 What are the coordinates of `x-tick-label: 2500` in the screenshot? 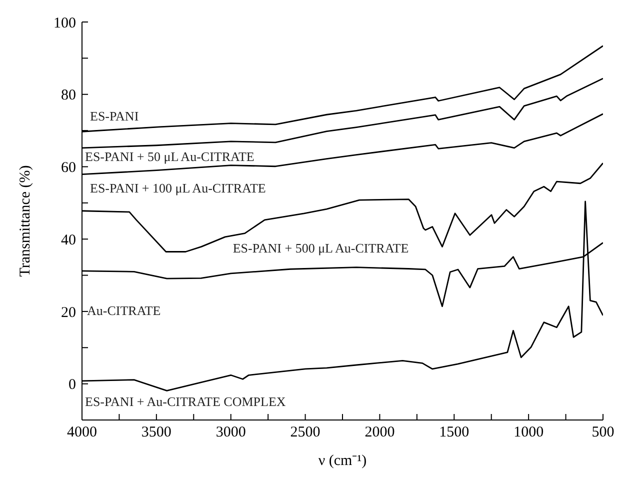 It's located at (305, 432).